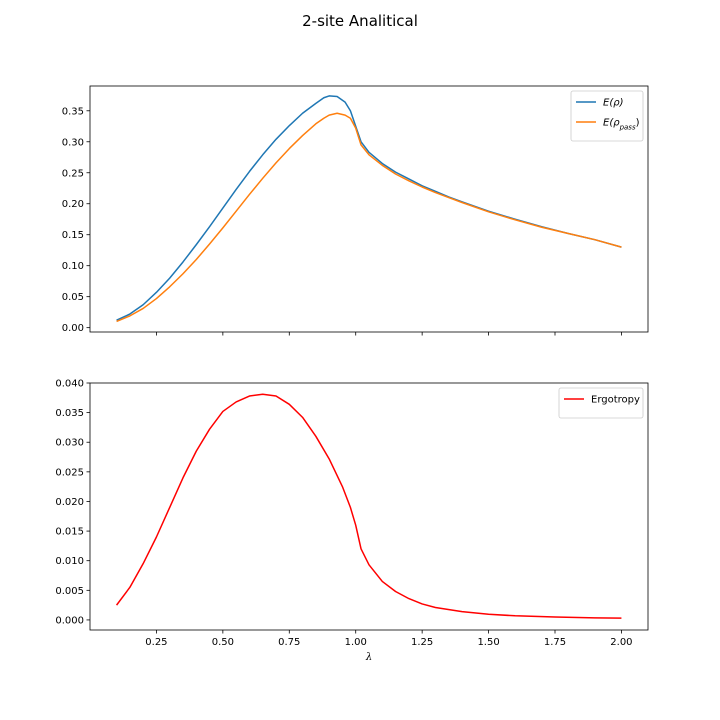 Image resolution: width=720 pixels, height=720 pixels. Describe the element at coordinates (356, 642) in the screenshot. I see `x-tick-label: 1.00` at that location.